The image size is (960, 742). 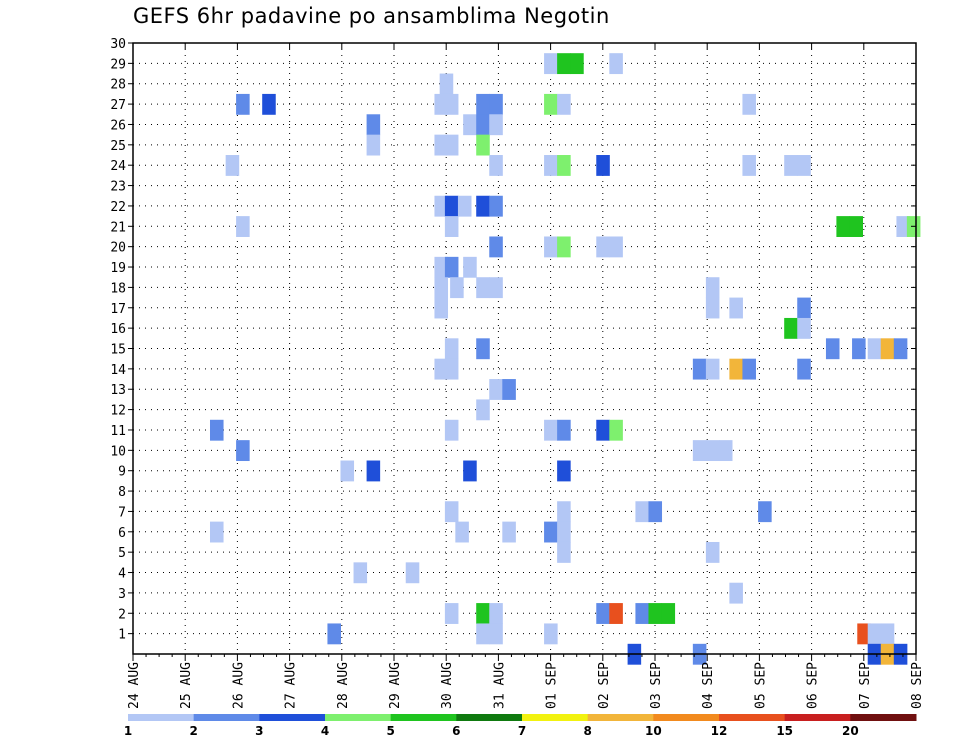 What do you see at coordinates (343, 685) in the screenshot?
I see `x-tick-label: 28 AUG` at bounding box center [343, 685].